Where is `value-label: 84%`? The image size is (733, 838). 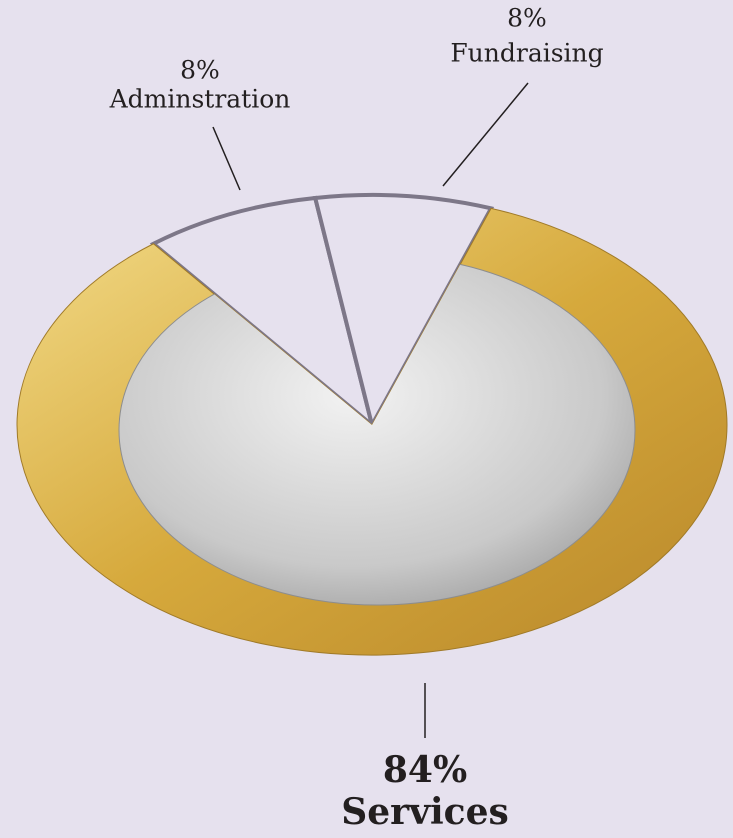 value-label: 84% is located at coordinates (425, 770).